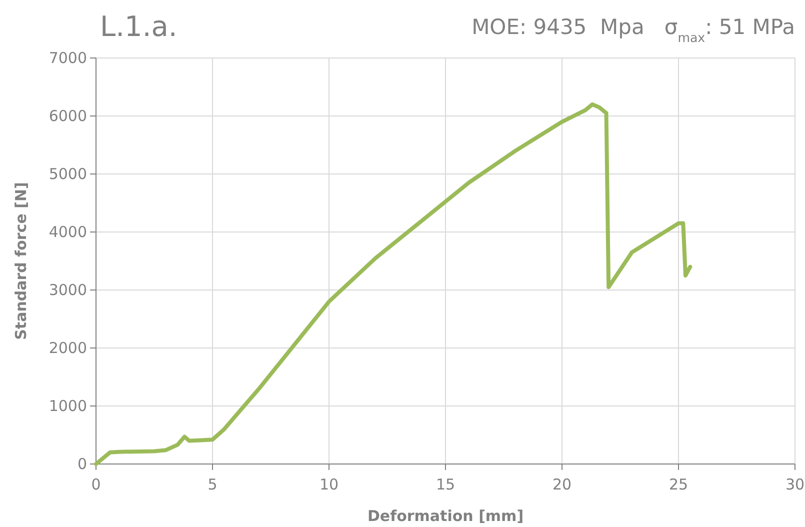 This screenshot has height=527, width=805. What do you see at coordinates (67, 173) in the screenshot?
I see `y-tick-label: 5000` at bounding box center [67, 173].